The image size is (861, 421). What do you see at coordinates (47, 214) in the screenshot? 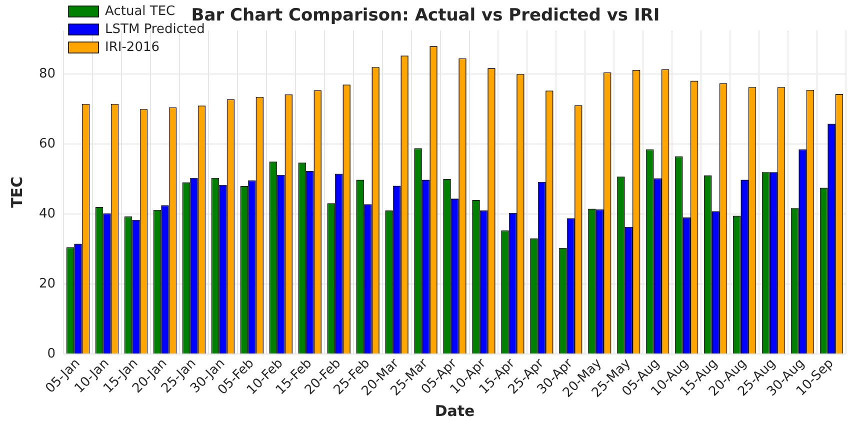
I see `y-tick-label: 40` at bounding box center [47, 214].